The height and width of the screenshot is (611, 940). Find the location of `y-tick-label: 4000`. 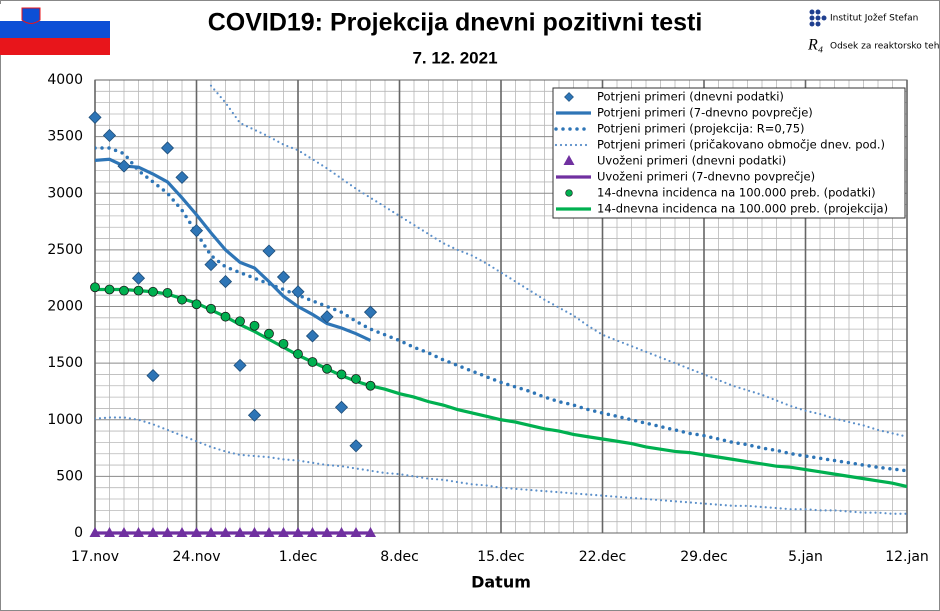

y-tick-label: 4000 is located at coordinates (65, 80).